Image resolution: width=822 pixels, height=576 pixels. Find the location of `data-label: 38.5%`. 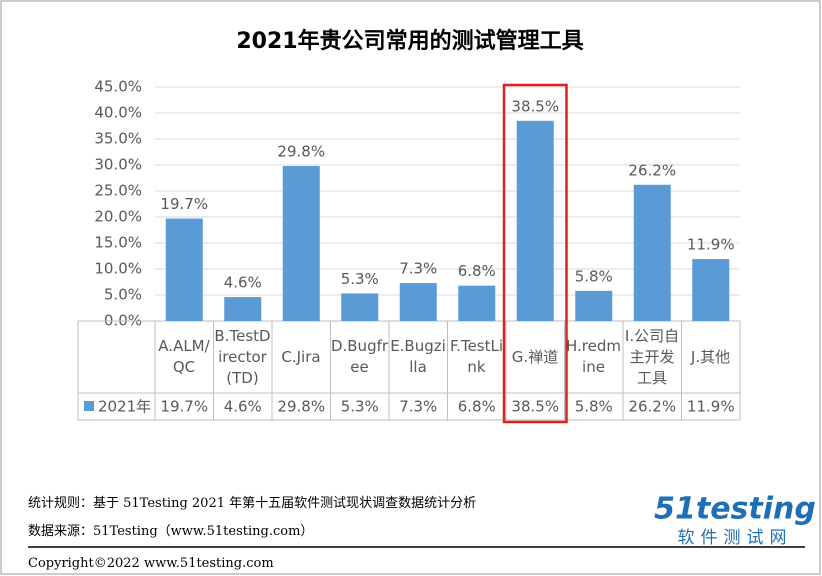

data-label: 38.5% is located at coordinates (535, 106).